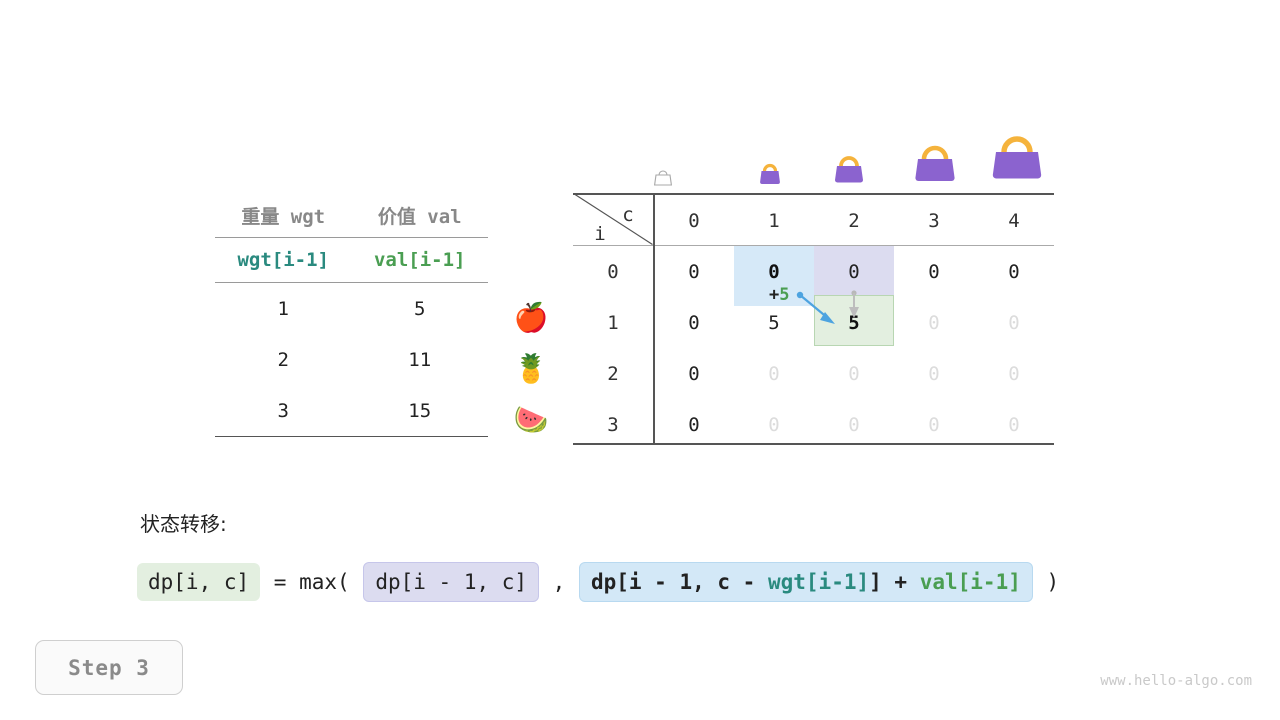  I want to click on dp-cell-2-4: 0, so click(1014, 374).